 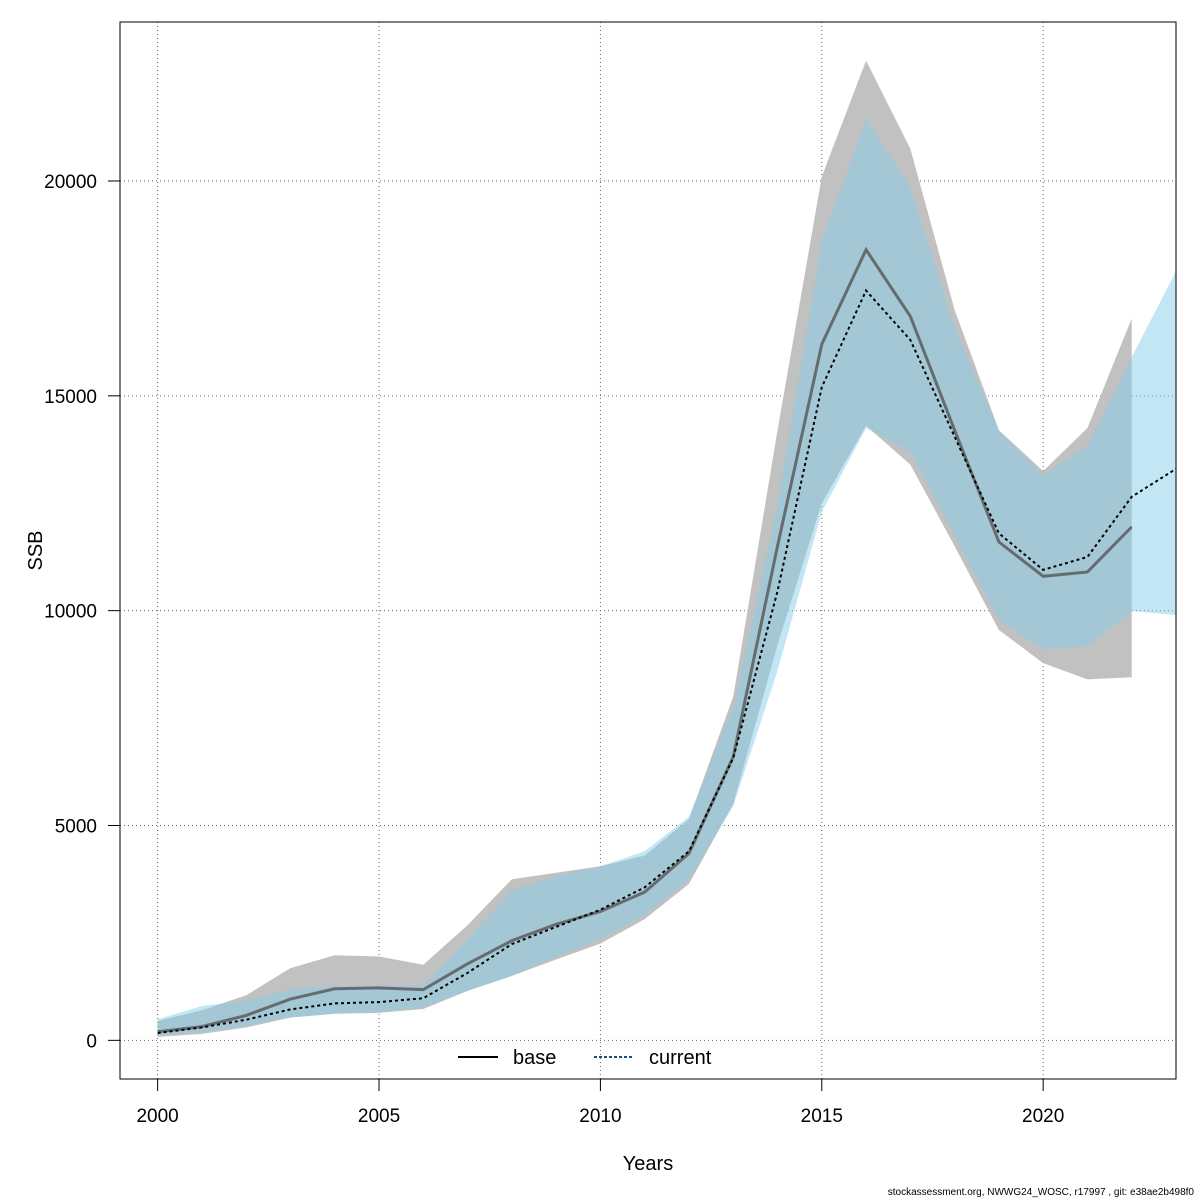 I want to click on legend-label-base: base, so click(x=534, y=1058).